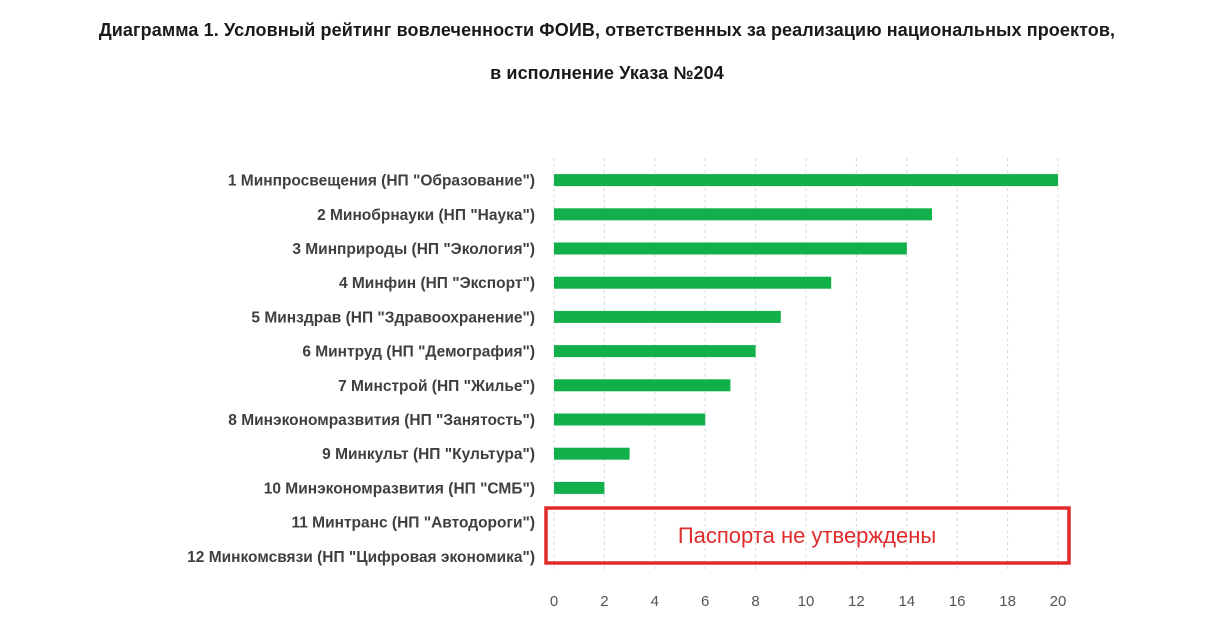 This screenshot has height=631, width=1214. Describe the element at coordinates (655, 601) in the screenshot. I see `x-tick-label: 4` at that location.